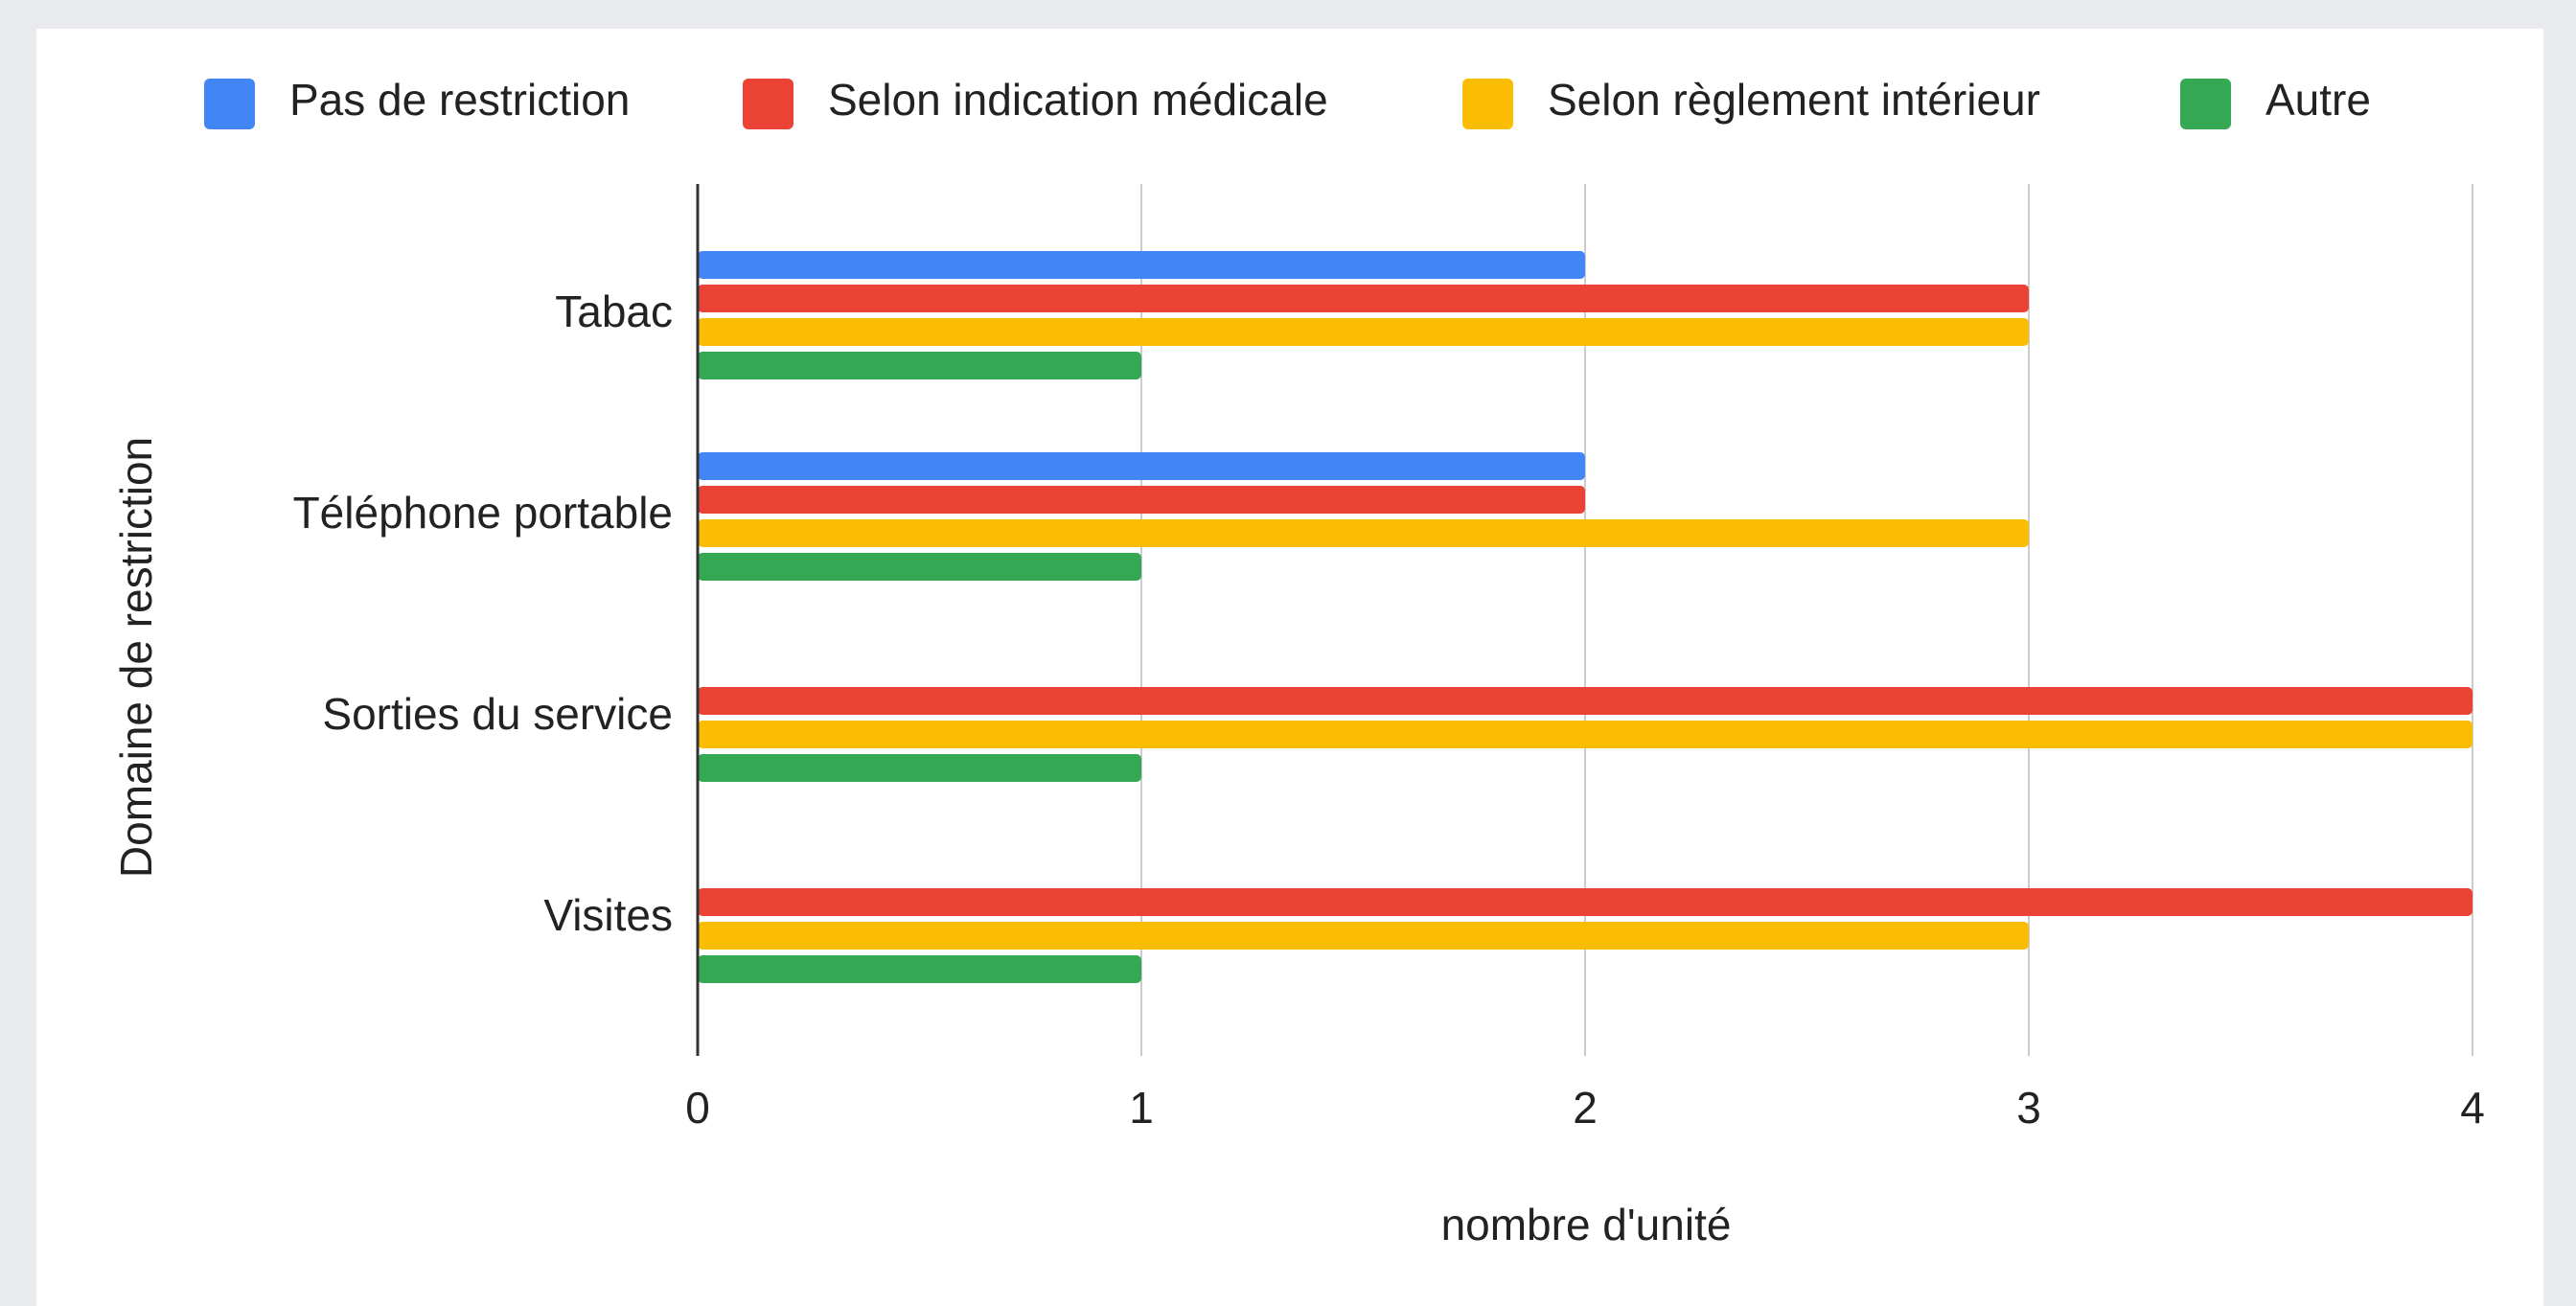 The height and width of the screenshot is (1306, 2576). I want to click on legend-label: Selon indication médicale, so click(1078, 100).